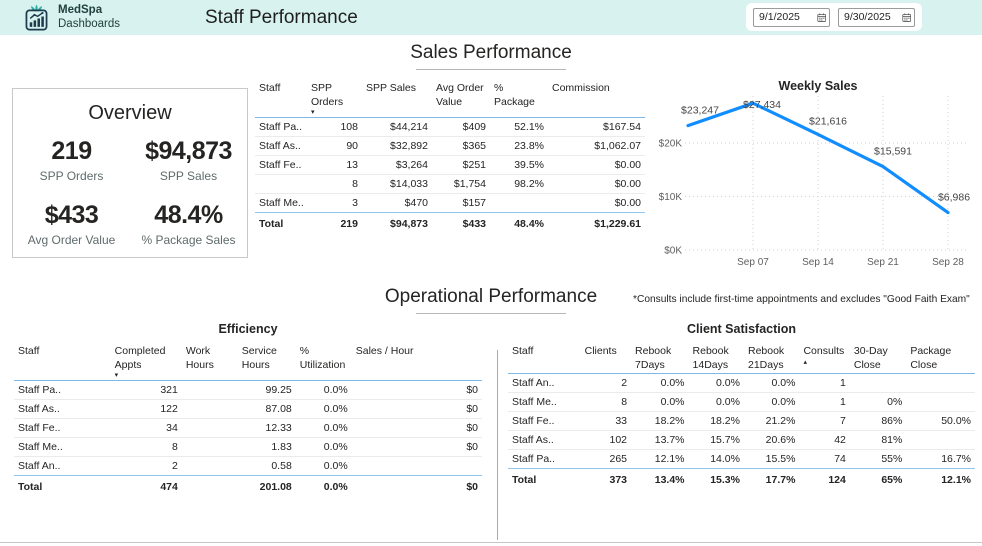  I want to click on table-cell: $1,754, so click(461, 184).